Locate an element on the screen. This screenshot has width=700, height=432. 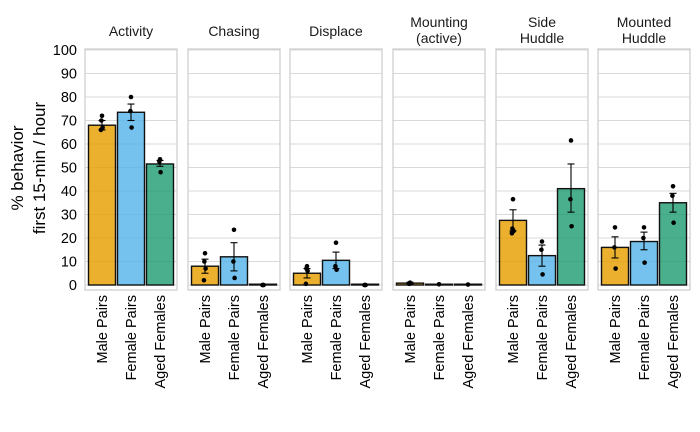
facet-title: Mounting is located at coordinates (439, 22).